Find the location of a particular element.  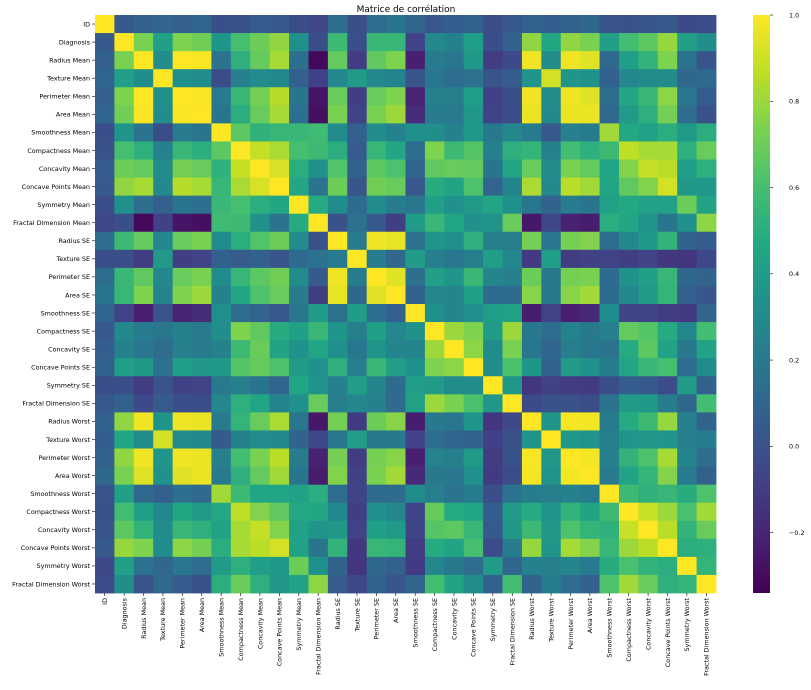

heatmap-cell-concave-points-mean-x-area-worst is located at coordinates (590, 187).